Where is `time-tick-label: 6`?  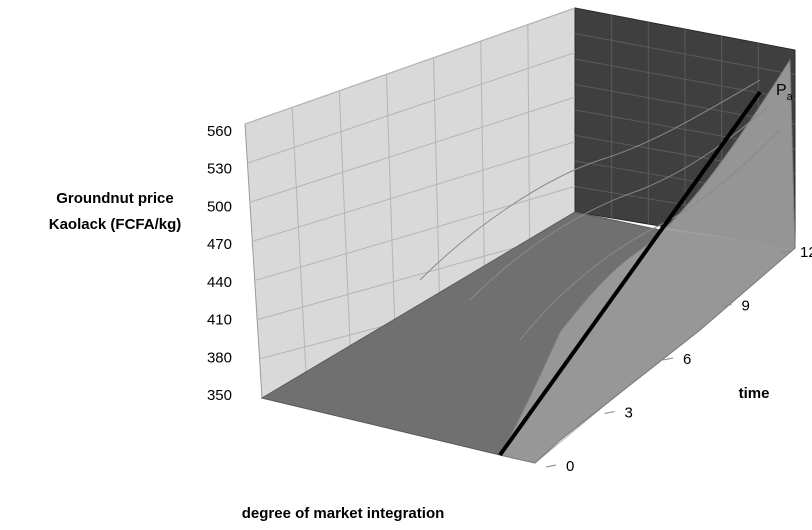 time-tick-label: 6 is located at coordinates (687, 359).